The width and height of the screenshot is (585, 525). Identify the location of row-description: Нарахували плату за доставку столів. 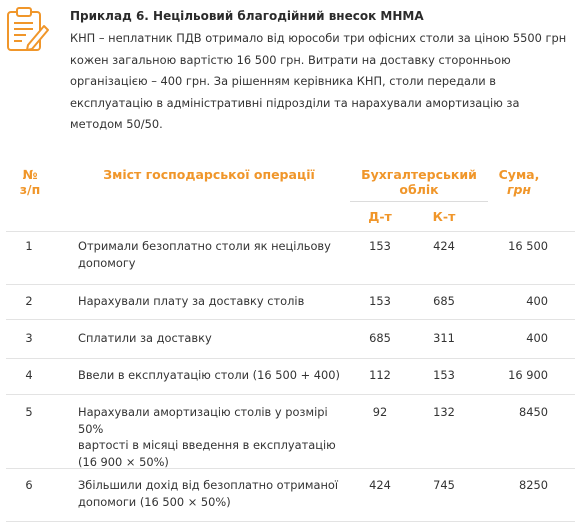
(209, 301).